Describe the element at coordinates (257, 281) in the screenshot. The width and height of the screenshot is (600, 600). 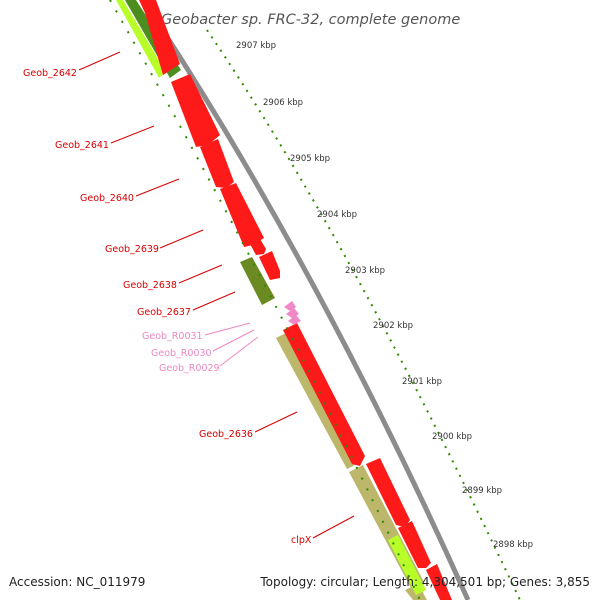
I see `cog-bar-olive` at that location.